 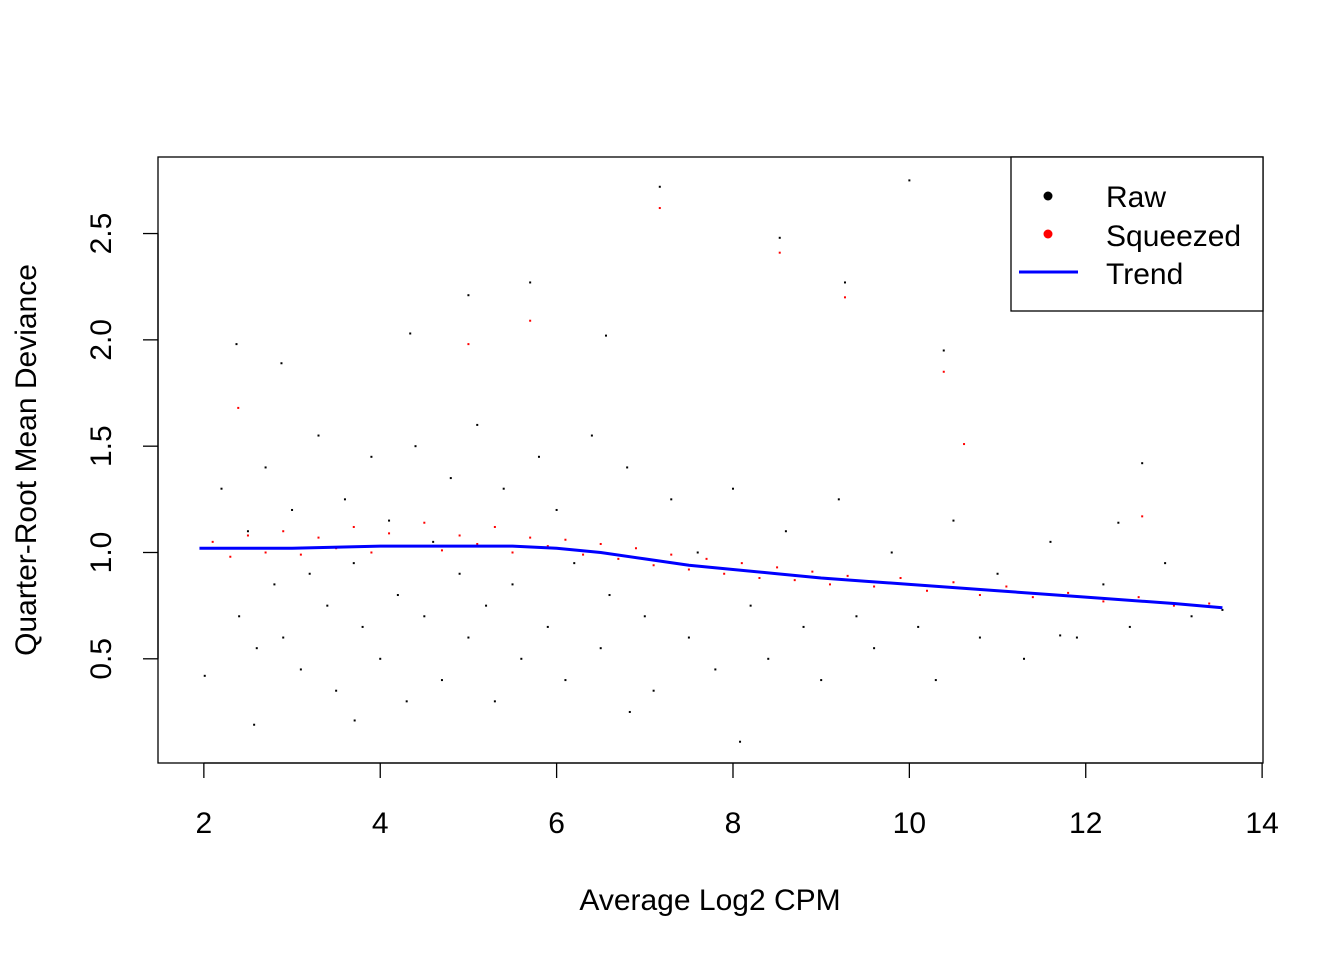 I want to click on x-tick-label: 10, so click(x=909, y=823).